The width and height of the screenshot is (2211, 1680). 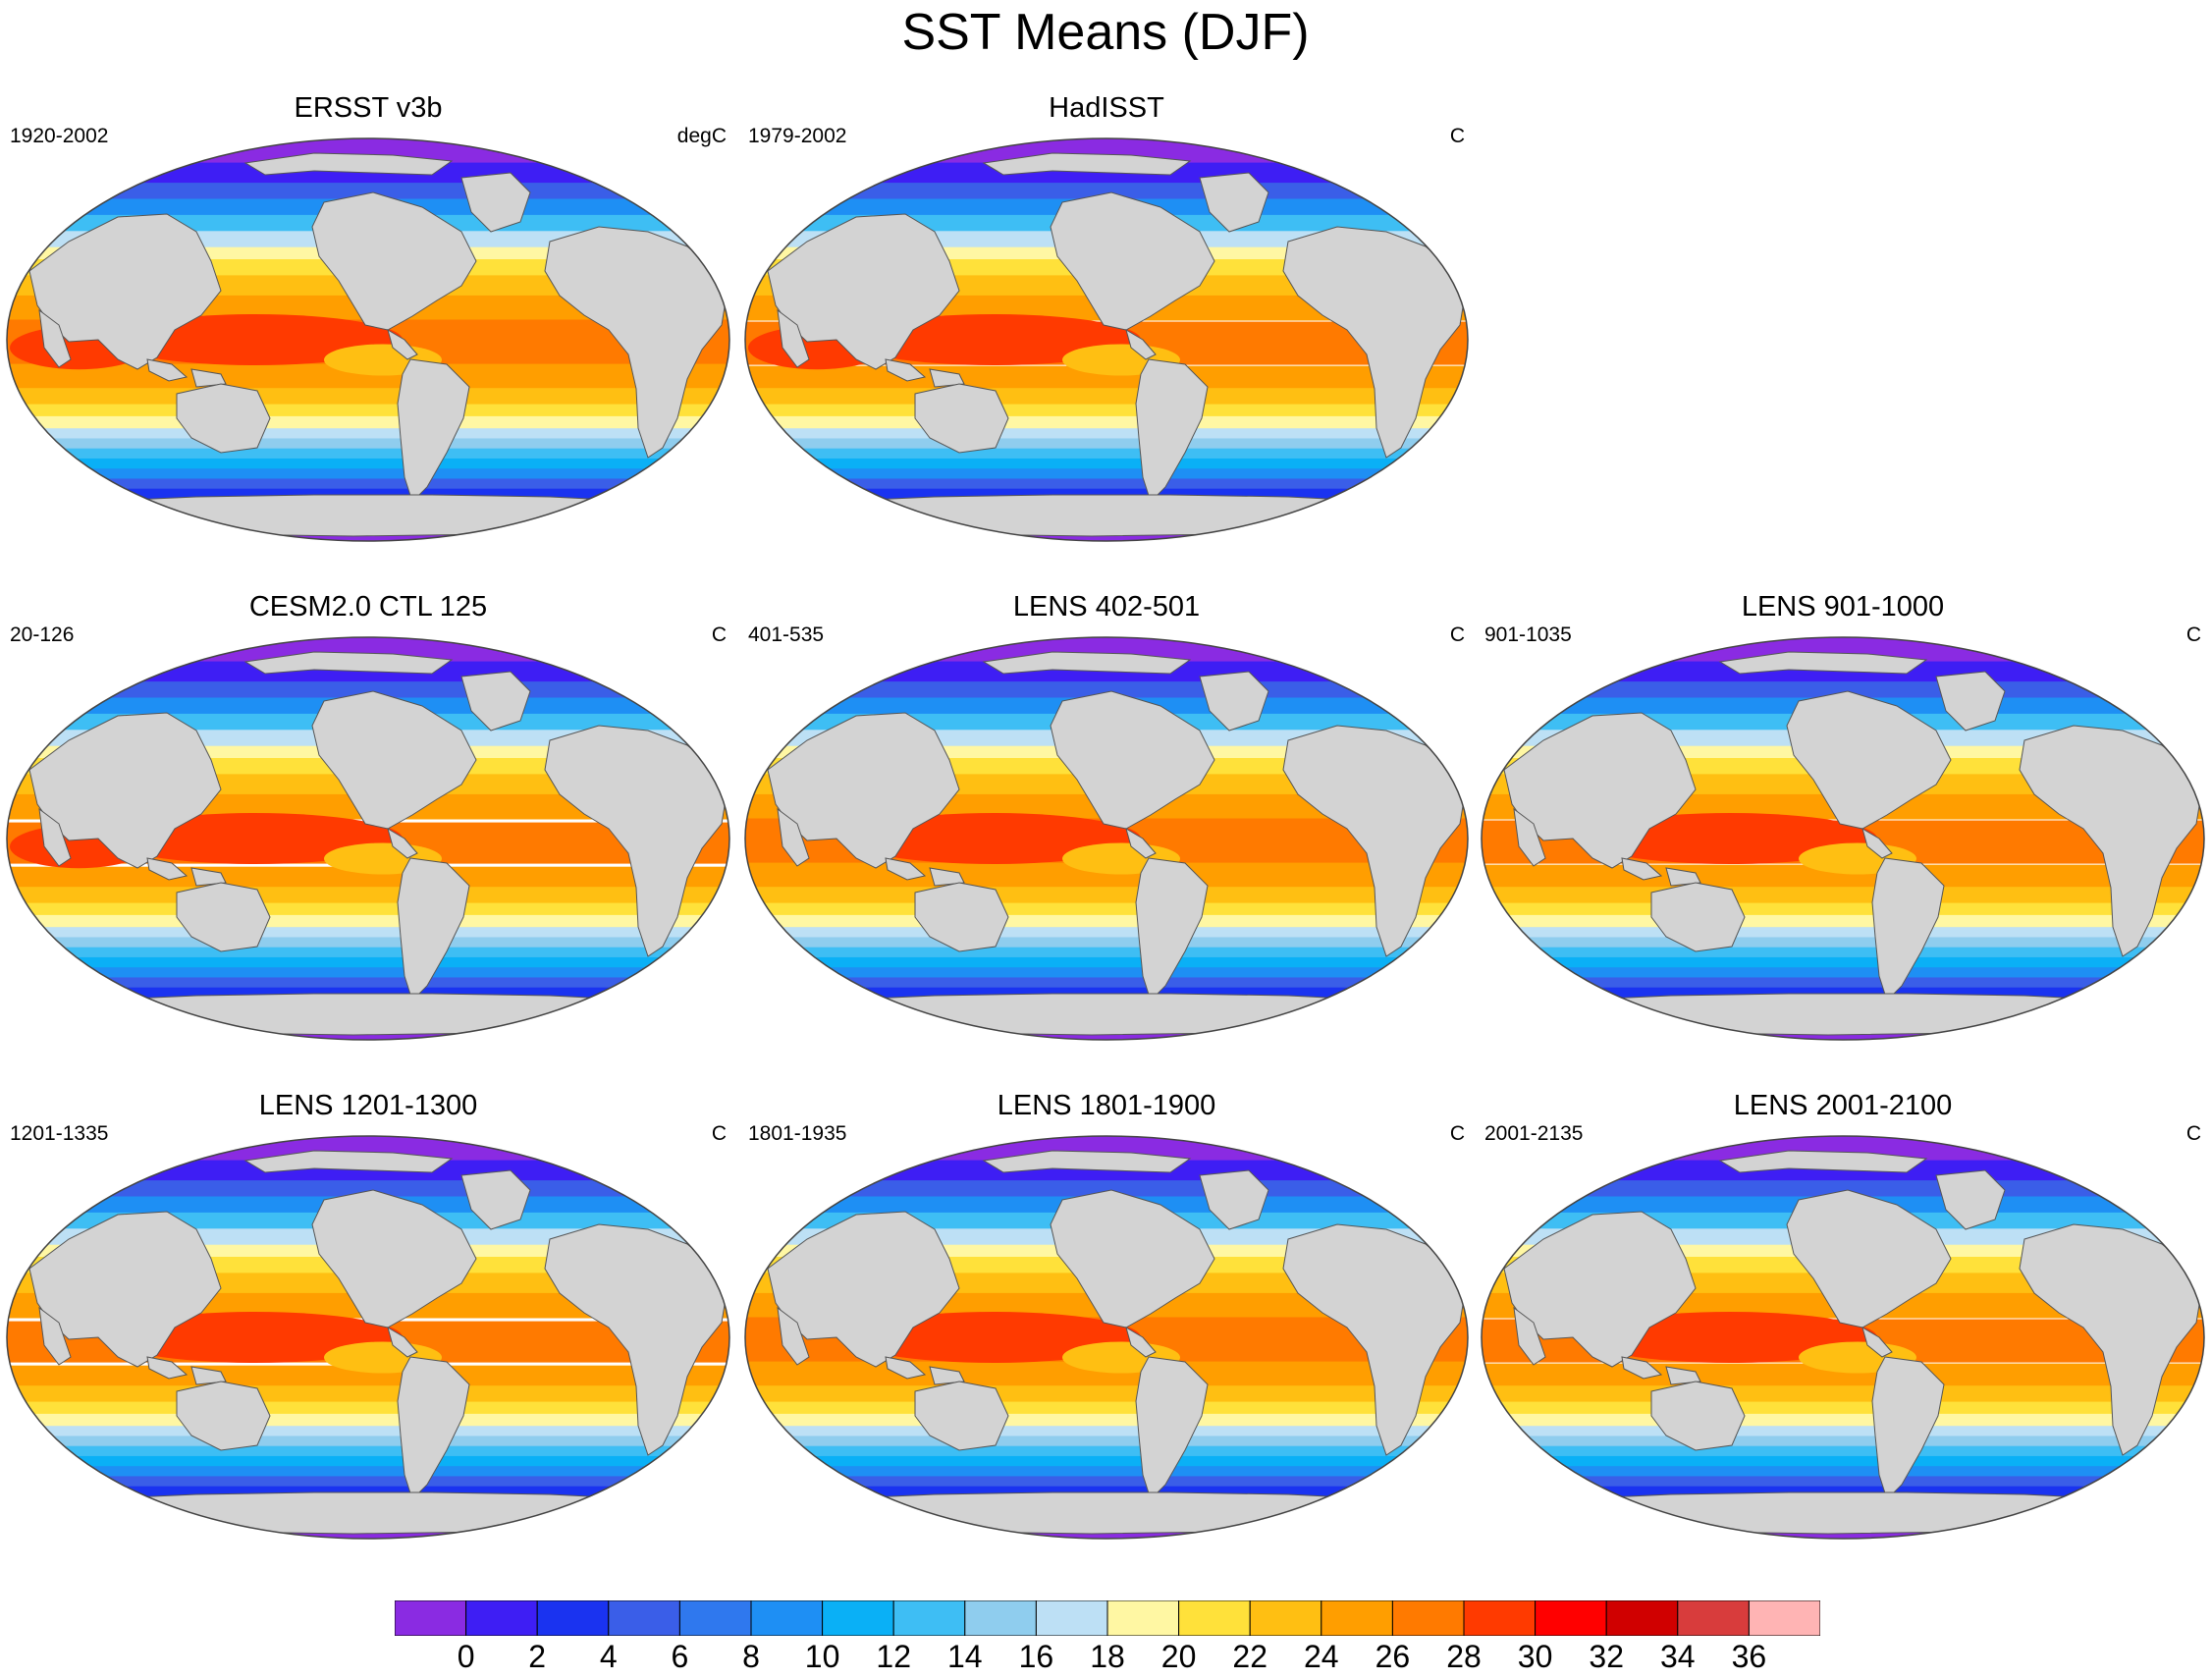 I want to click on panel-title: LENS 402-501, so click(x=1107, y=607).